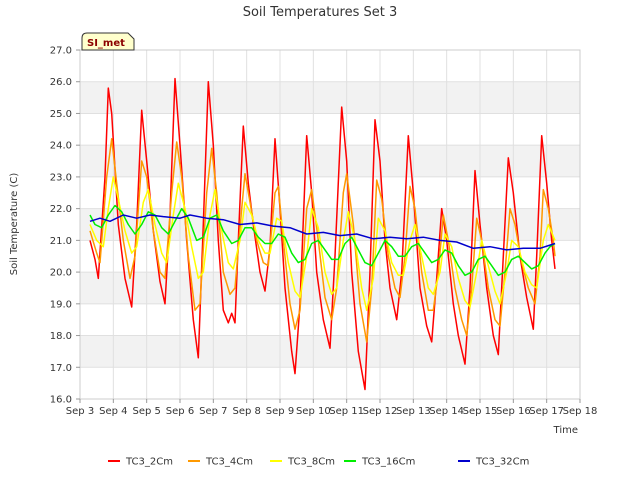 The height and width of the screenshot is (480, 640). Describe the element at coordinates (346, 411) in the screenshot. I see `x-tick-label: Sep 11` at that location.